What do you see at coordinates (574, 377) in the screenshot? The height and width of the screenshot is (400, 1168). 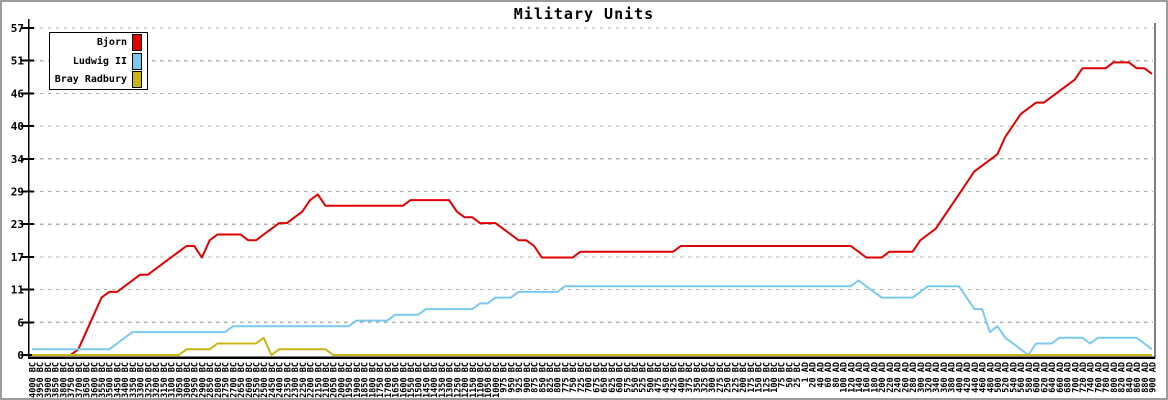 I see `x-axis-label: 750 BC` at bounding box center [574, 377].